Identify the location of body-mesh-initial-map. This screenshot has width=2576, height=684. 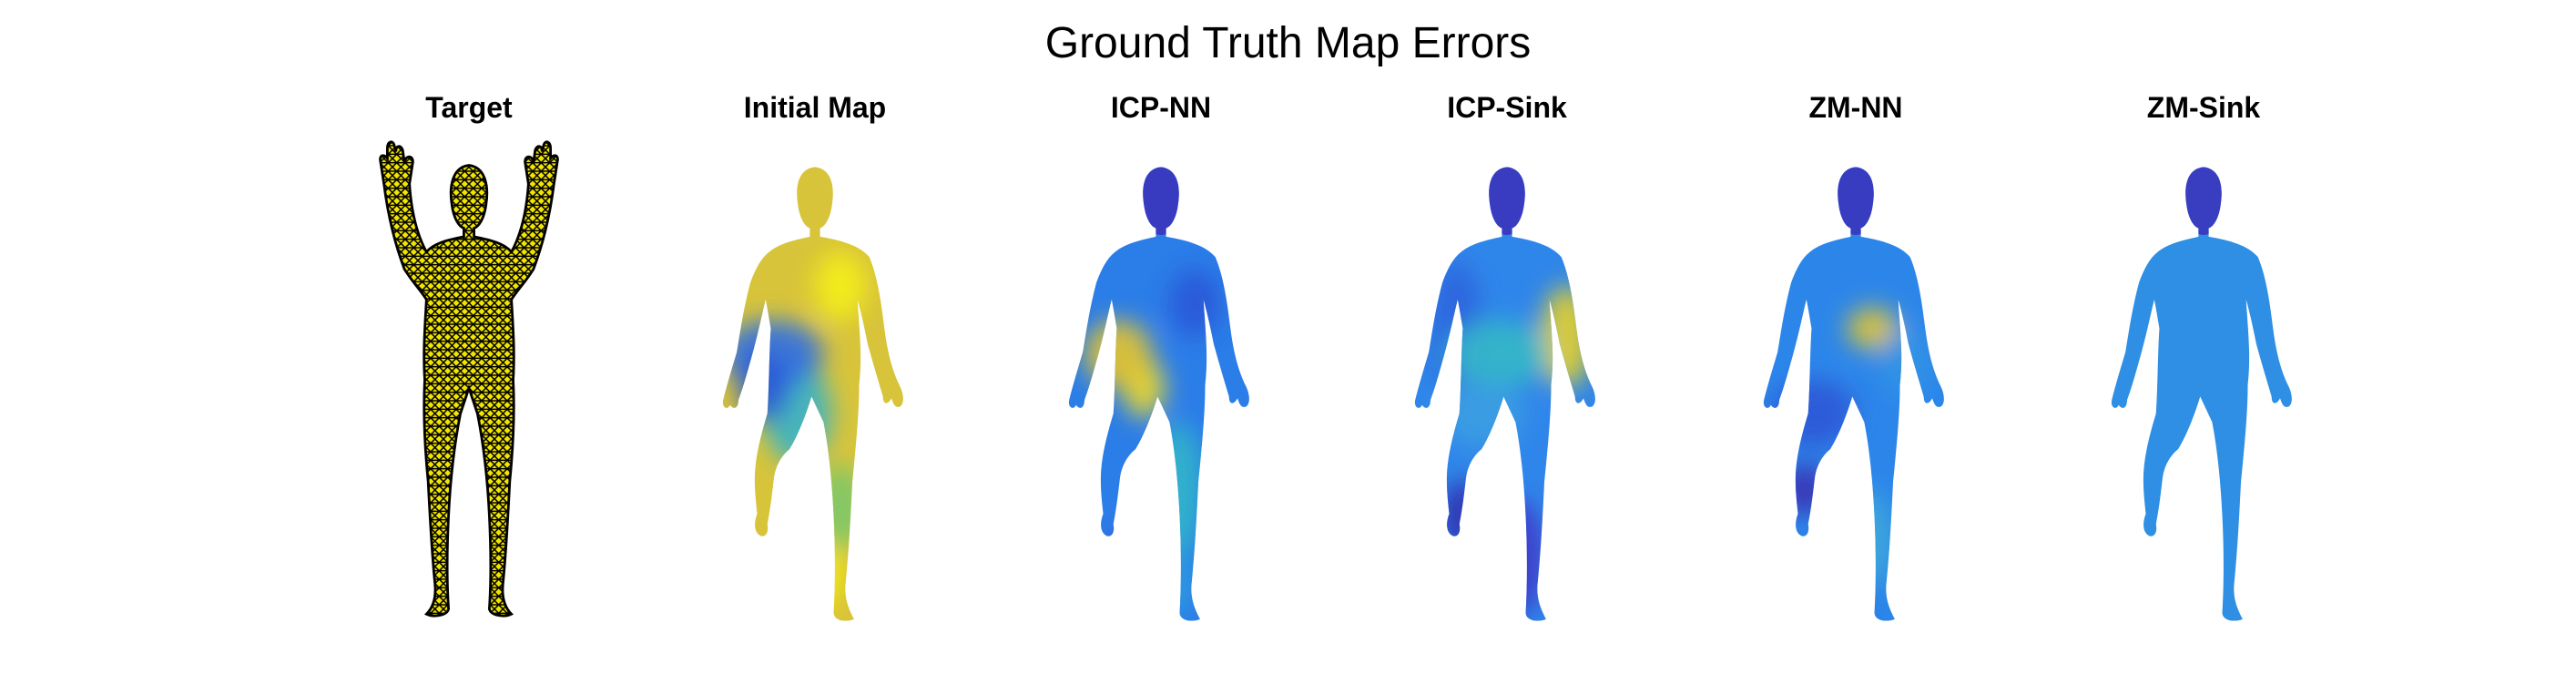
(812, 394).